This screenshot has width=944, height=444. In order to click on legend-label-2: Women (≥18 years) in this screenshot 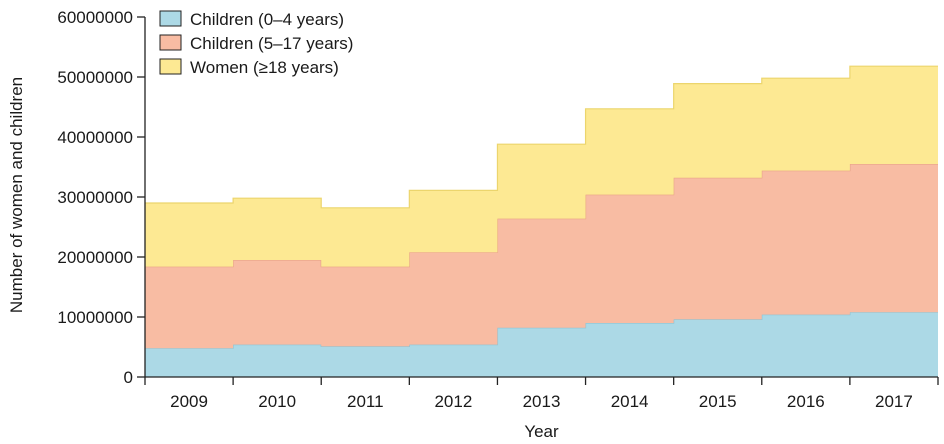, I will do `click(264, 67)`.